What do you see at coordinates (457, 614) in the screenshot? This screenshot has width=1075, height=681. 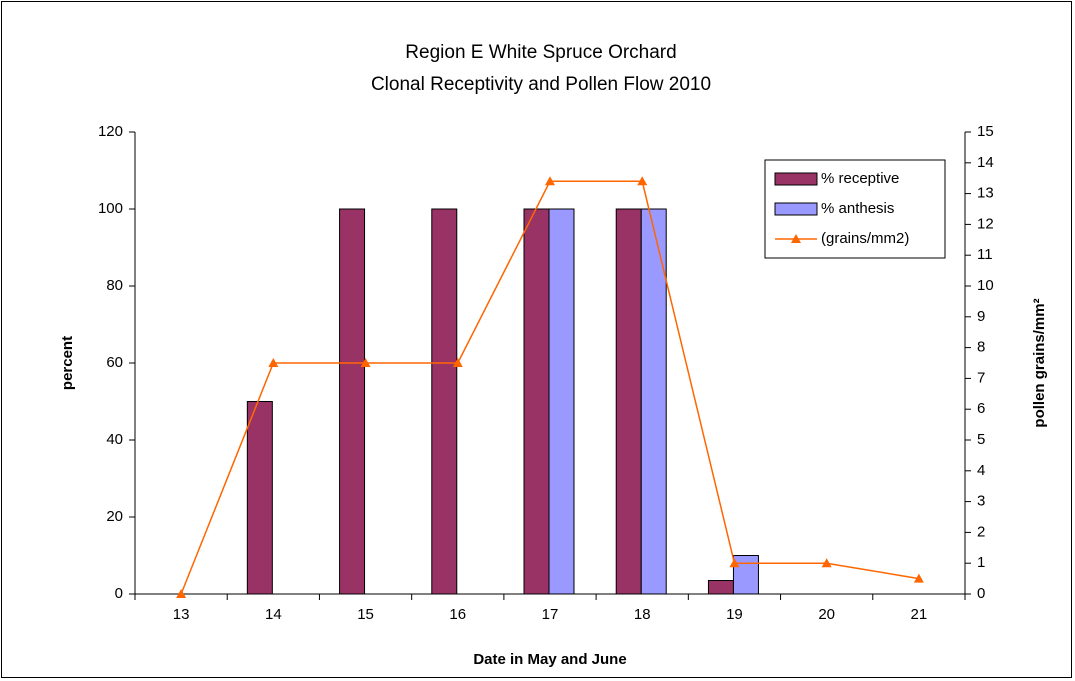 I see `x-tick-label: 16` at bounding box center [457, 614].